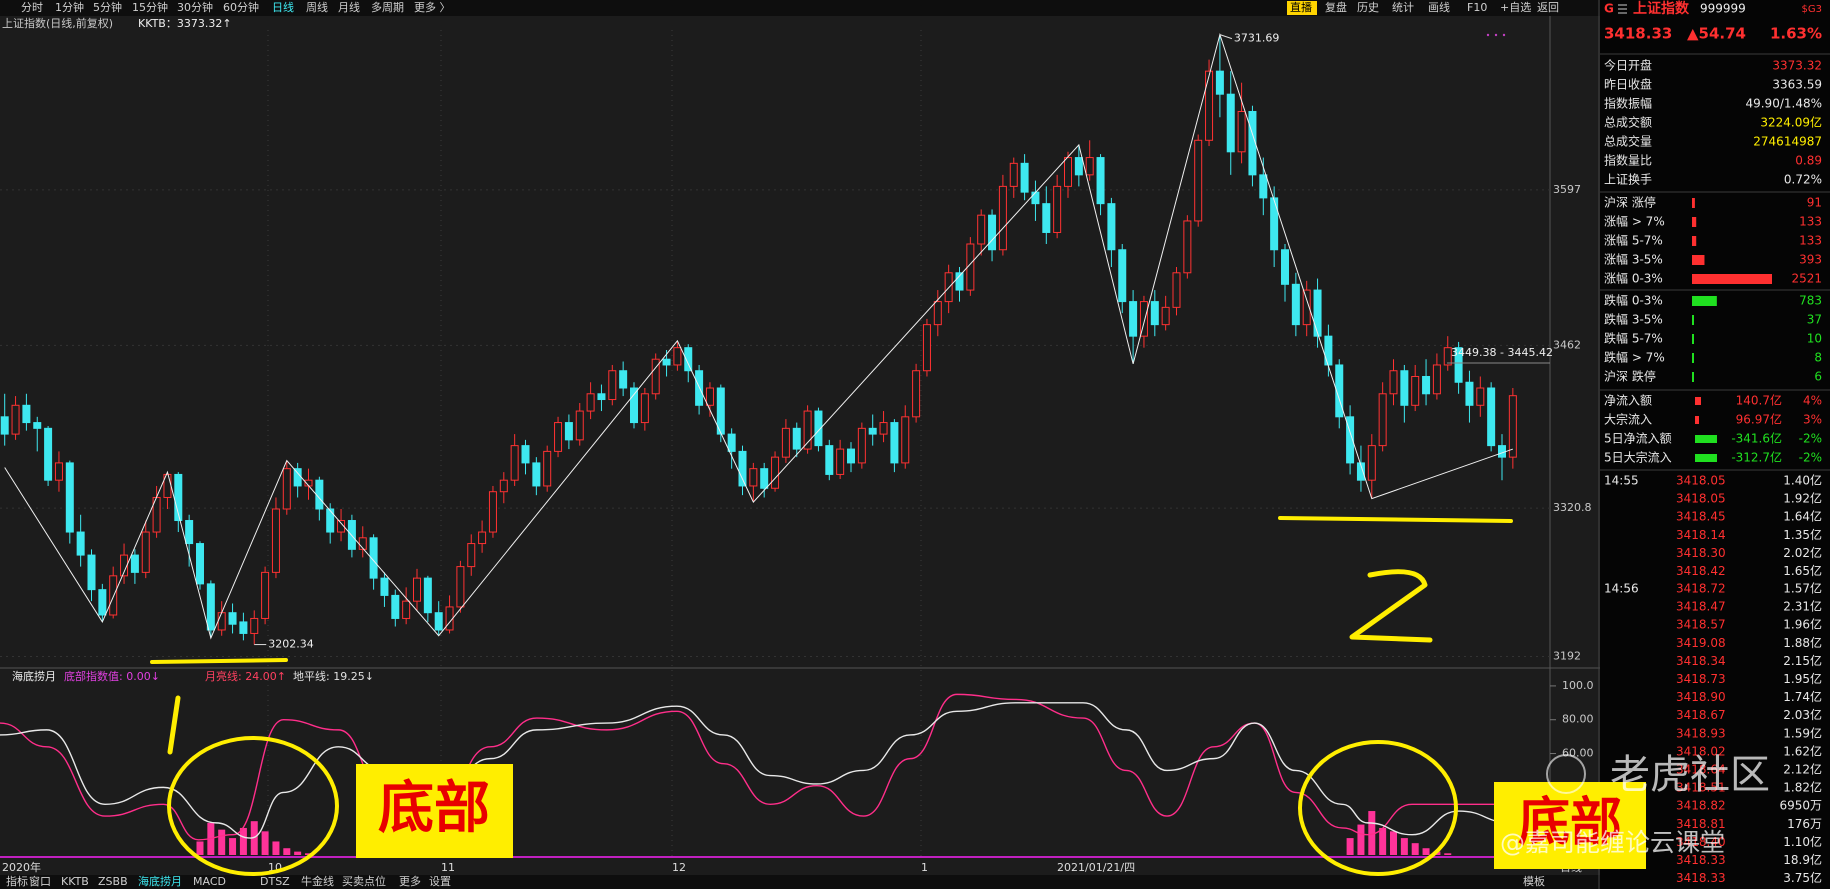 The height and width of the screenshot is (889, 1830). I want to click on period-tab: 更多 〉, so click(432, 7).